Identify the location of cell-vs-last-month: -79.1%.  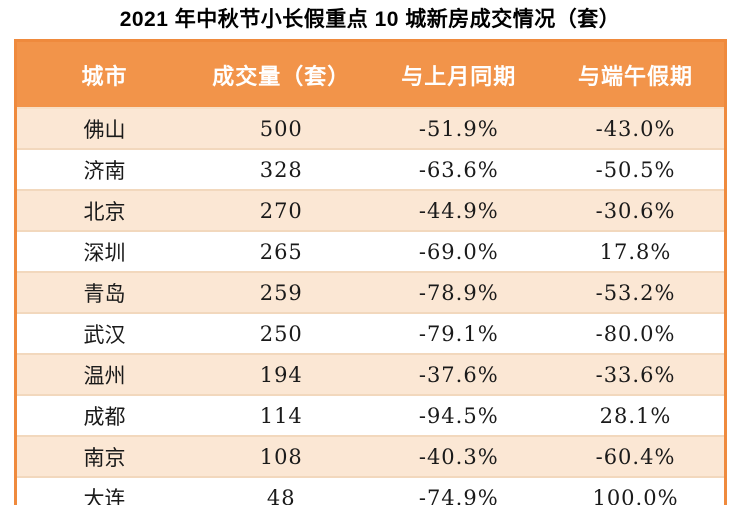
(458, 333).